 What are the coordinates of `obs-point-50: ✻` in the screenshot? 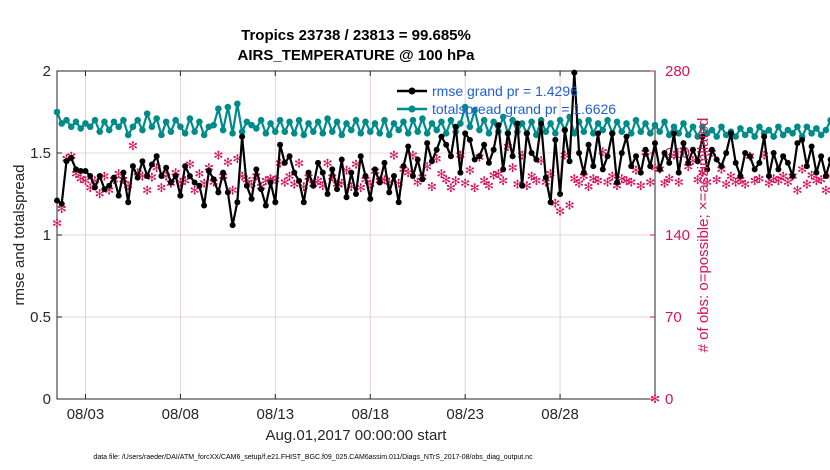 It's located at (294, 185).